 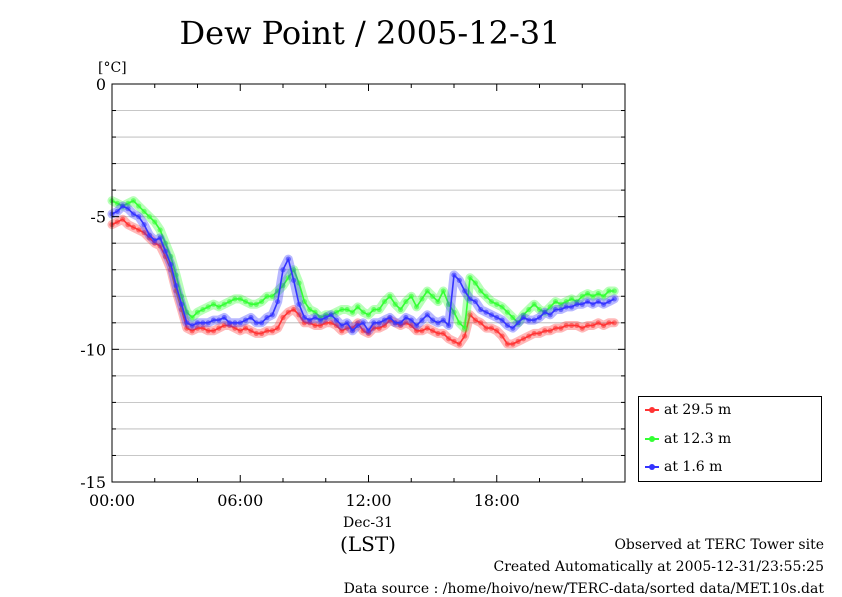 I want to click on legend-label: at 29.5 m, so click(x=698, y=410).